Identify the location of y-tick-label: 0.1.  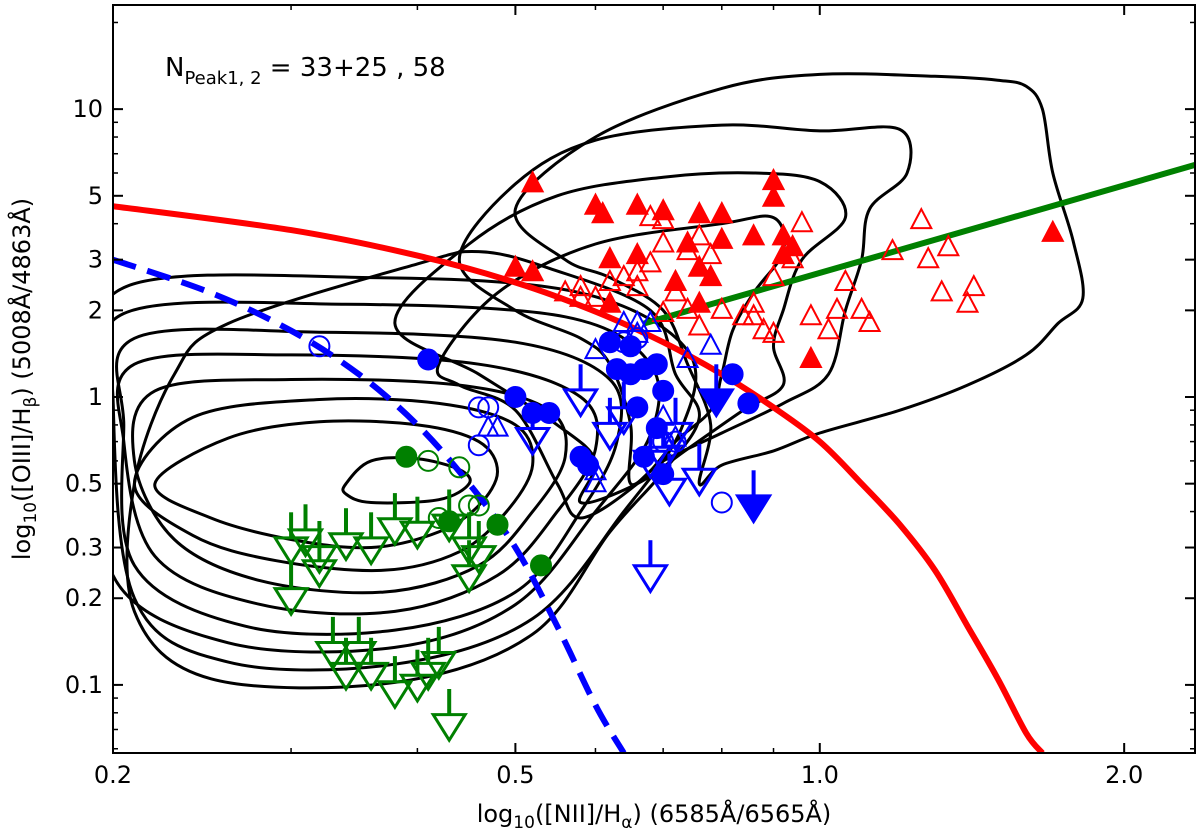
(84, 685).